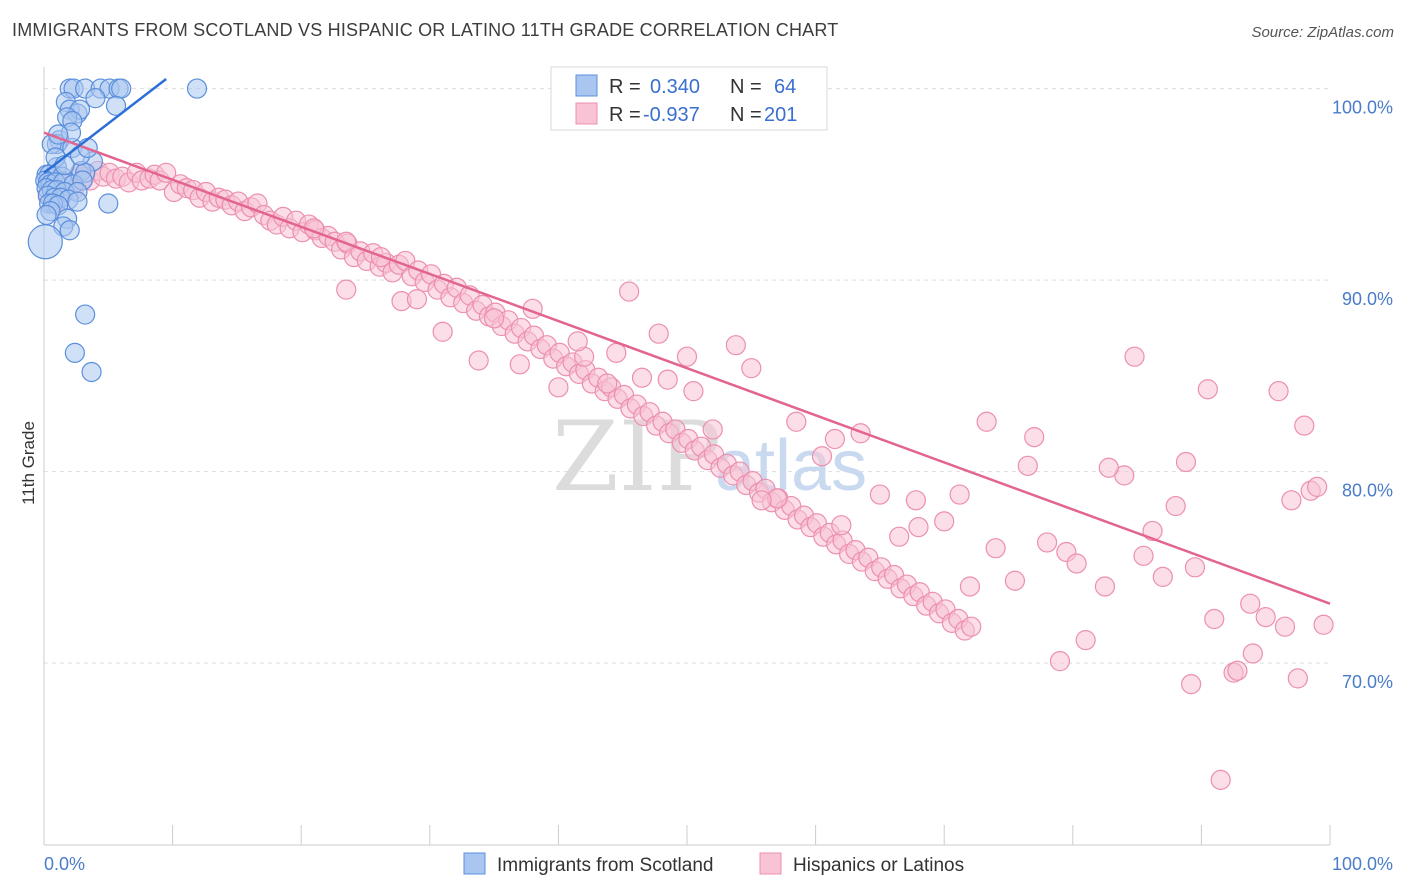  What do you see at coordinates (746, 115) in the screenshot?
I see `legend-pink-n-label: N =` at bounding box center [746, 115].